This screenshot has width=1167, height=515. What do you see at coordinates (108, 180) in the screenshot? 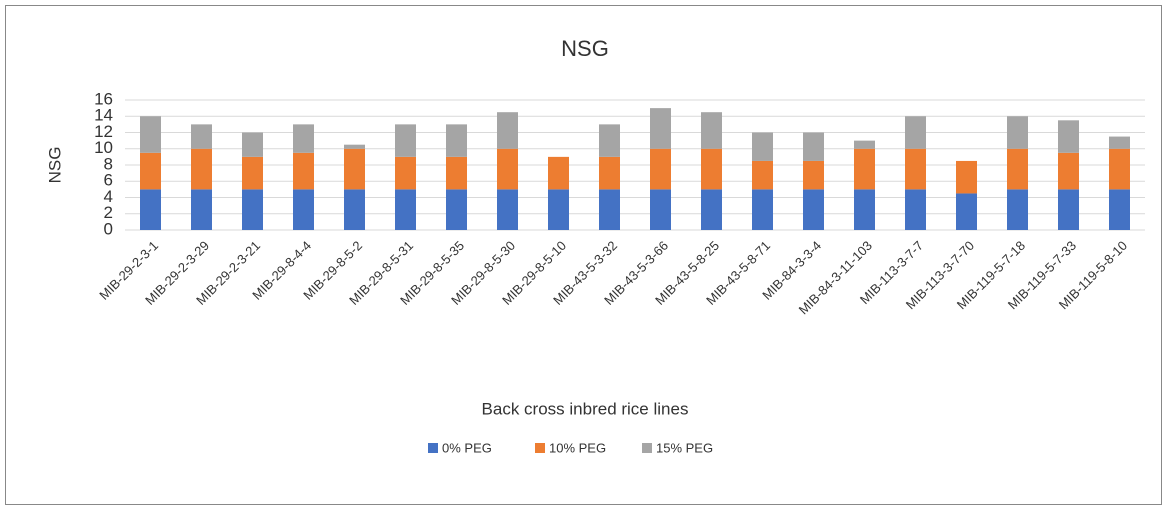
I see `y-tick-label: 6` at bounding box center [108, 180].